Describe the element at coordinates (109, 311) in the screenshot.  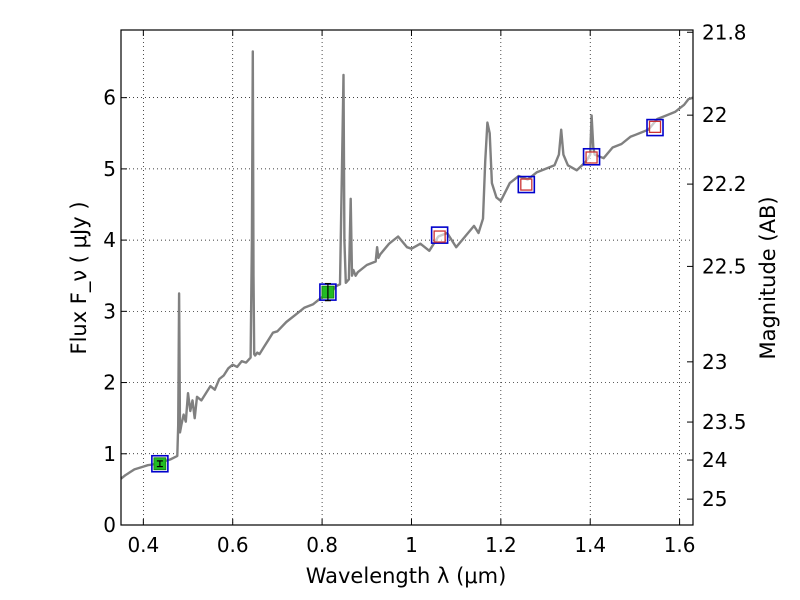
I see `y-tick-label: 3` at that location.